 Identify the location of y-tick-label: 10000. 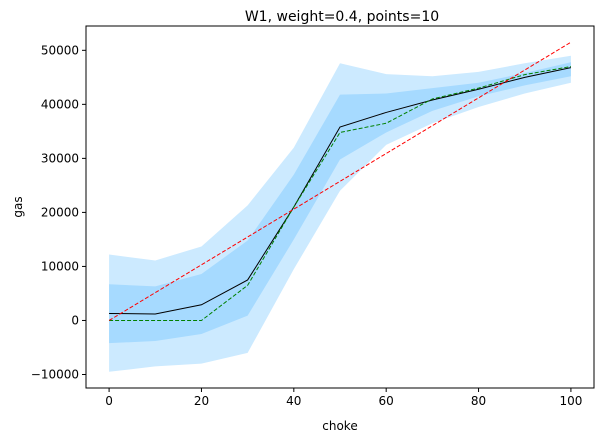
(60, 266).